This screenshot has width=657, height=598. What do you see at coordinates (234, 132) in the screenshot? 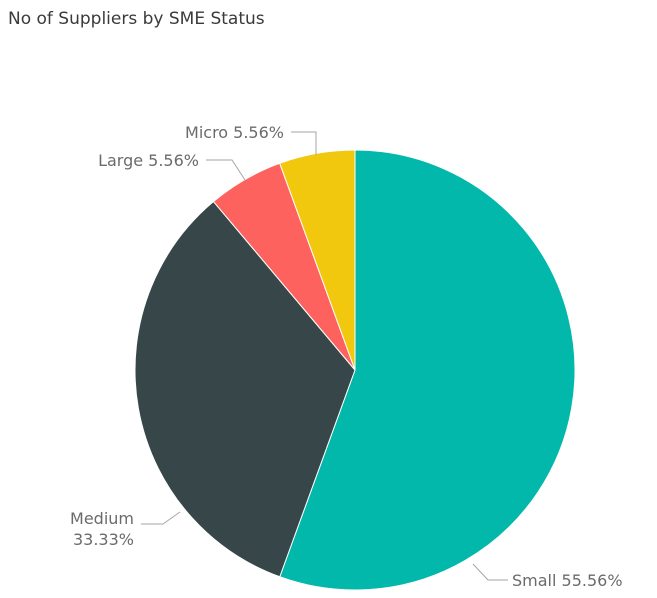
I see `data-label-micro: Micro 5.56%` at bounding box center [234, 132].